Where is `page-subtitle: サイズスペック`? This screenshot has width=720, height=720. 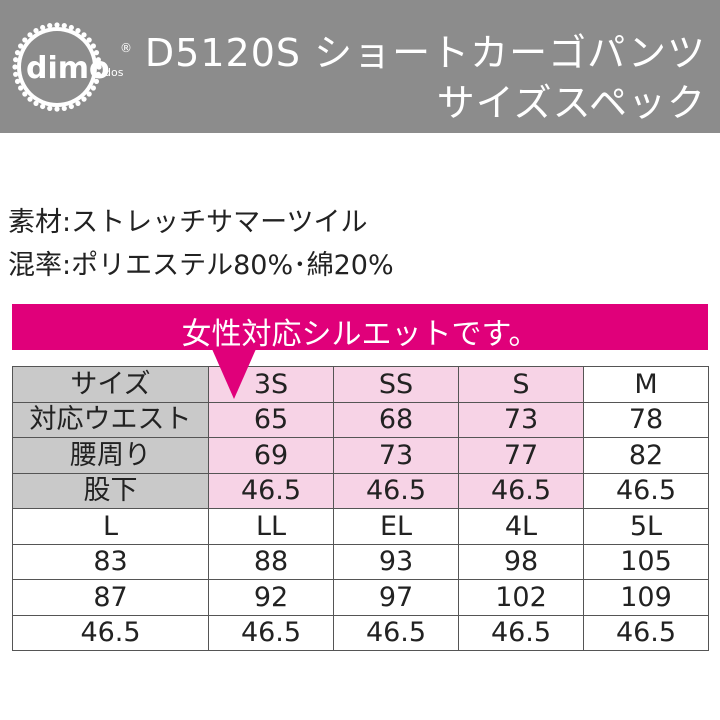 page-subtitle: サイズスペック is located at coordinates (571, 103).